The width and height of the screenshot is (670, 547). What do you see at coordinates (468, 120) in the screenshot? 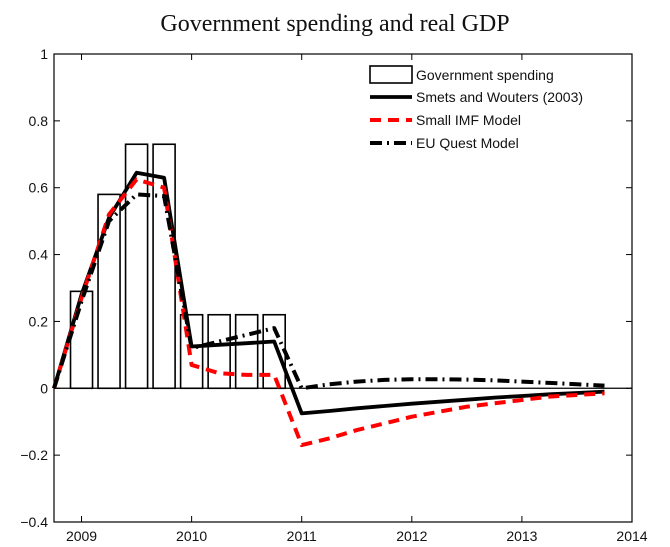
I see `legend-label-small-imf-model: Small IMF Model` at bounding box center [468, 120].